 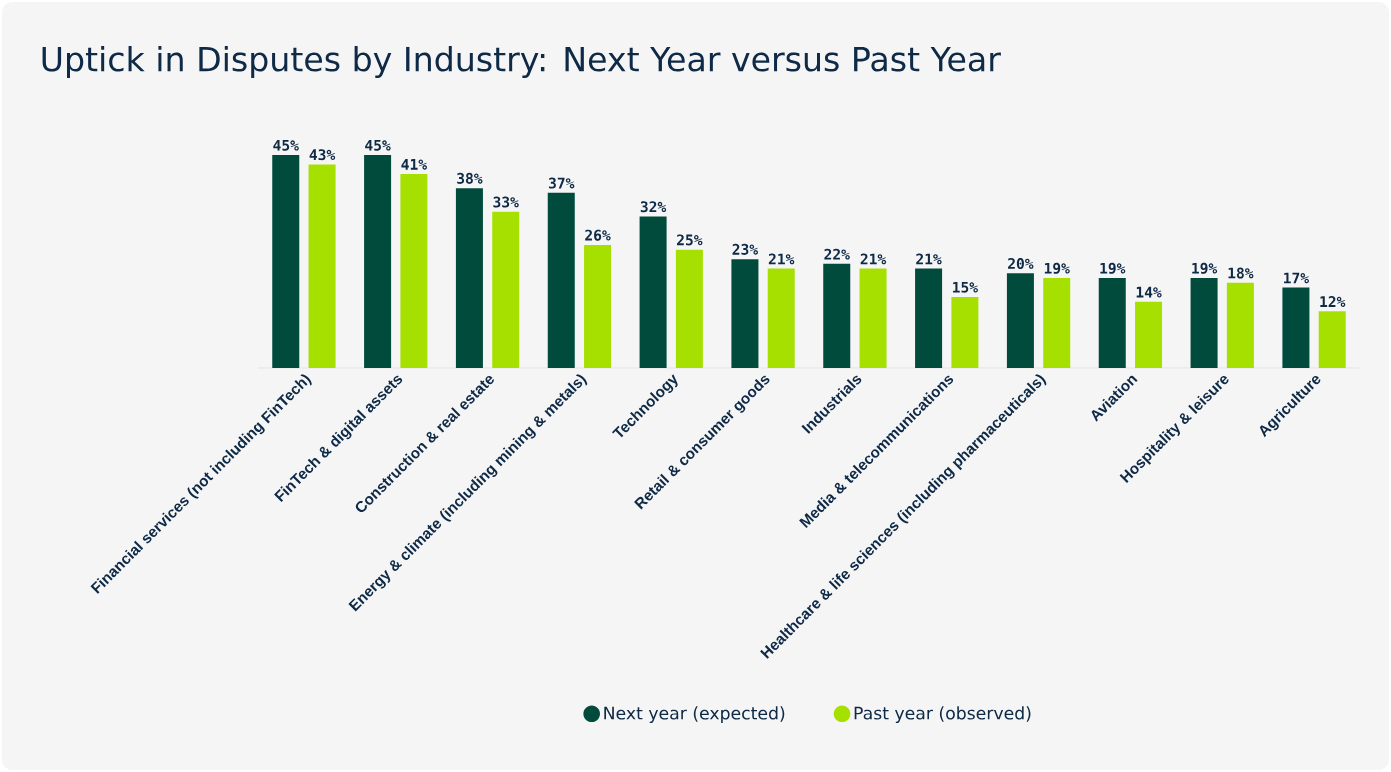 What do you see at coordinates (942, 714) in the screenshot?
I see `legend-label: Past year (observed)` at bounding box center [942, 714].